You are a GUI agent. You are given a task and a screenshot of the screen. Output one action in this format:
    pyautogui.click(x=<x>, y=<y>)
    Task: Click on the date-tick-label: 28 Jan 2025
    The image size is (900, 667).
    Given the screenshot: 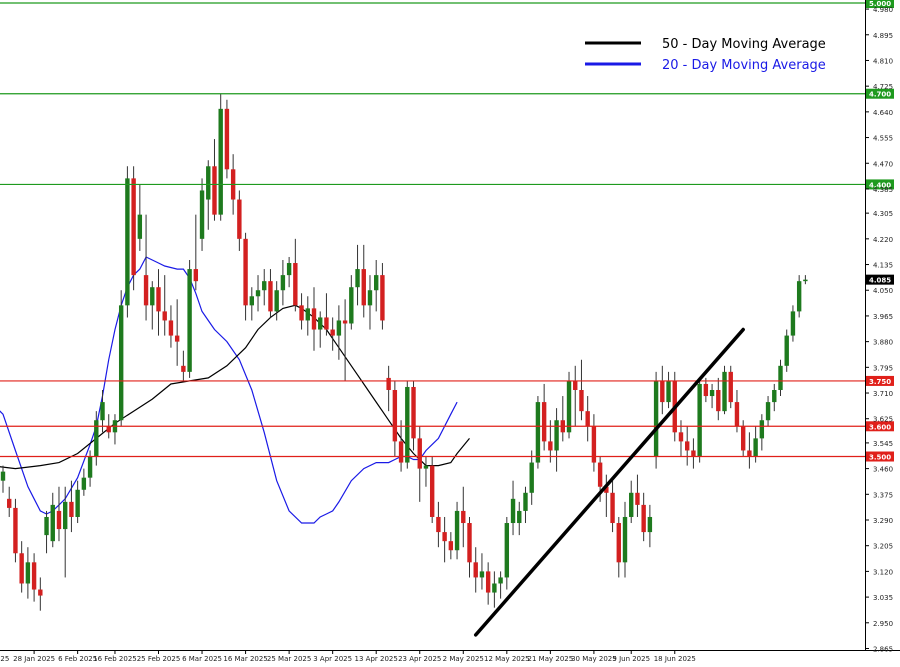 What is the action you would take?
    pyautogui.click(x=34, y=659)
    